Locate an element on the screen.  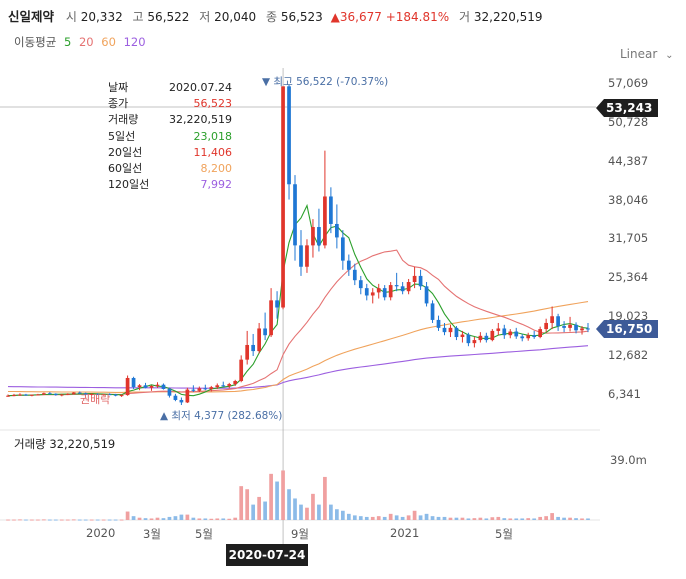
y-tick-label: 38,046 is located at coordinates (628, 200).